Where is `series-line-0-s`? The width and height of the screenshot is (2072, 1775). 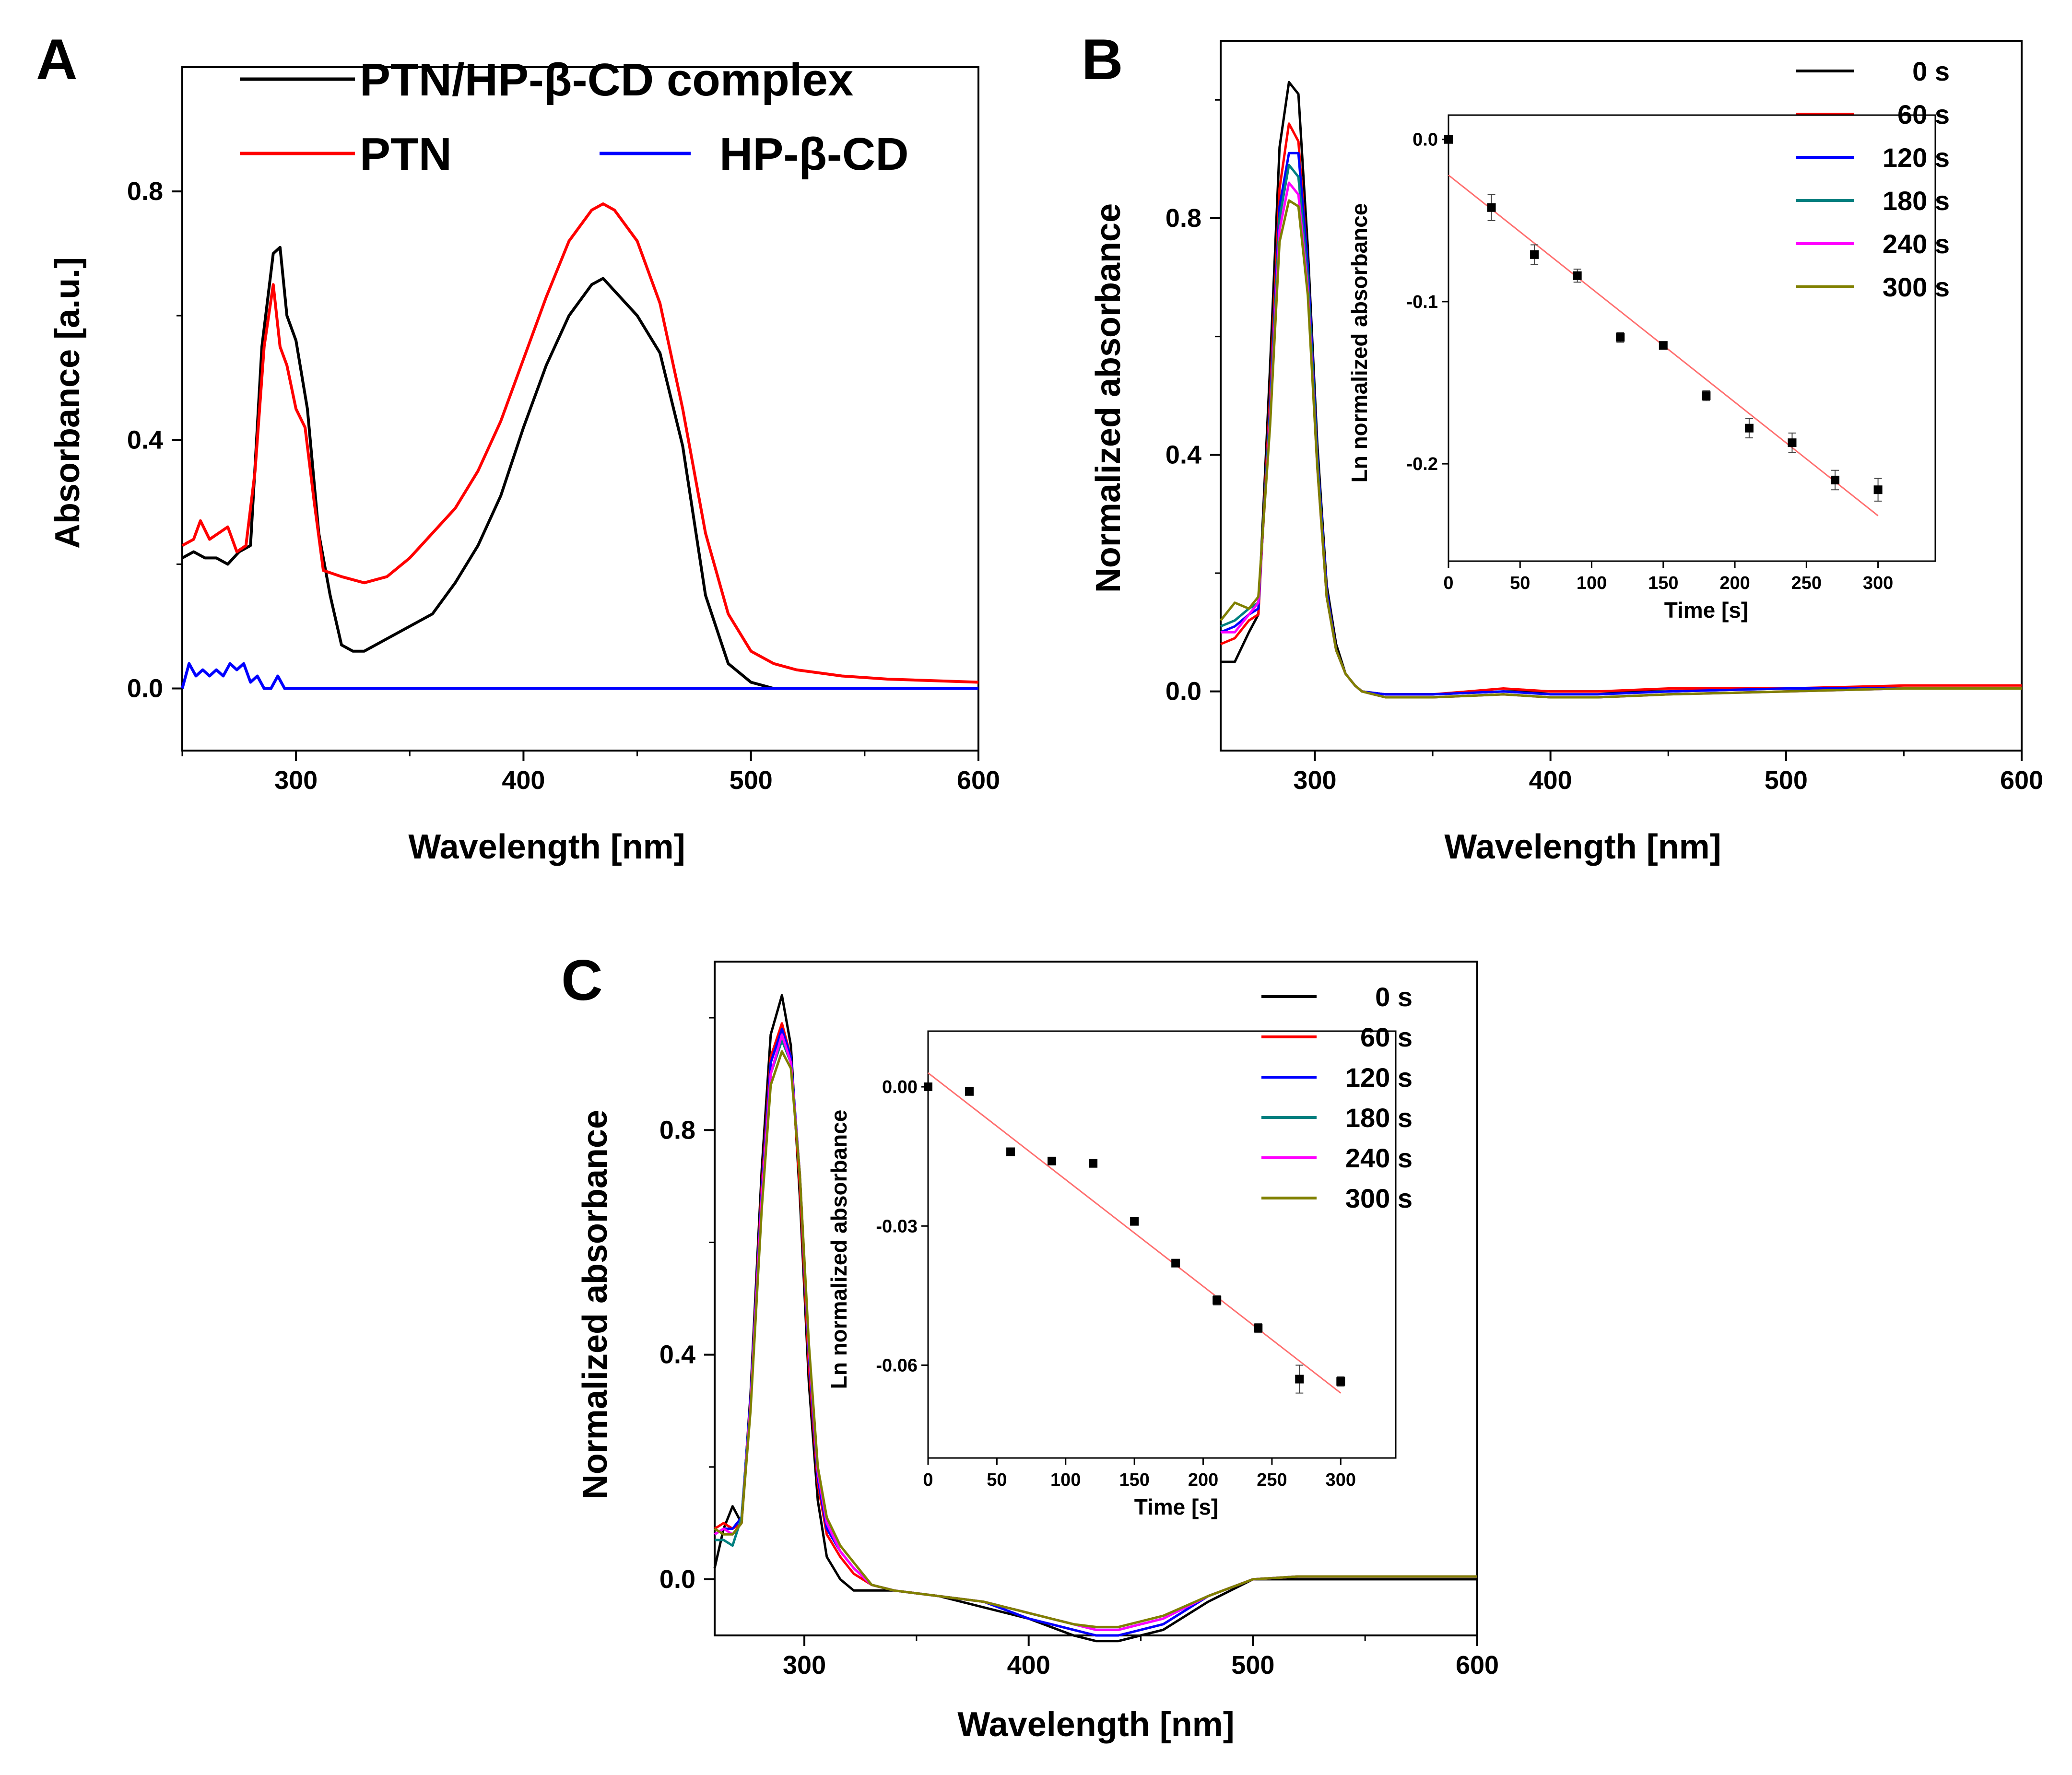 series-line-0-s is located at coordinates (1621, 388).